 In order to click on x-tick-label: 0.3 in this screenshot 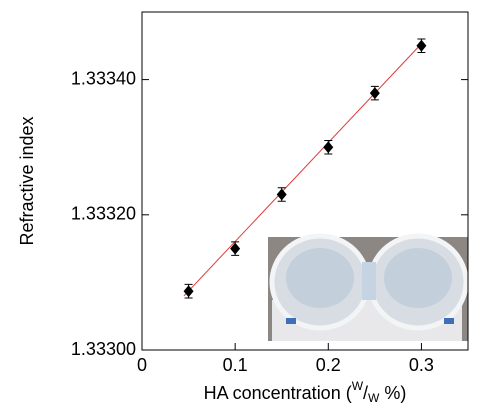, I will do `click(421, 365)`.